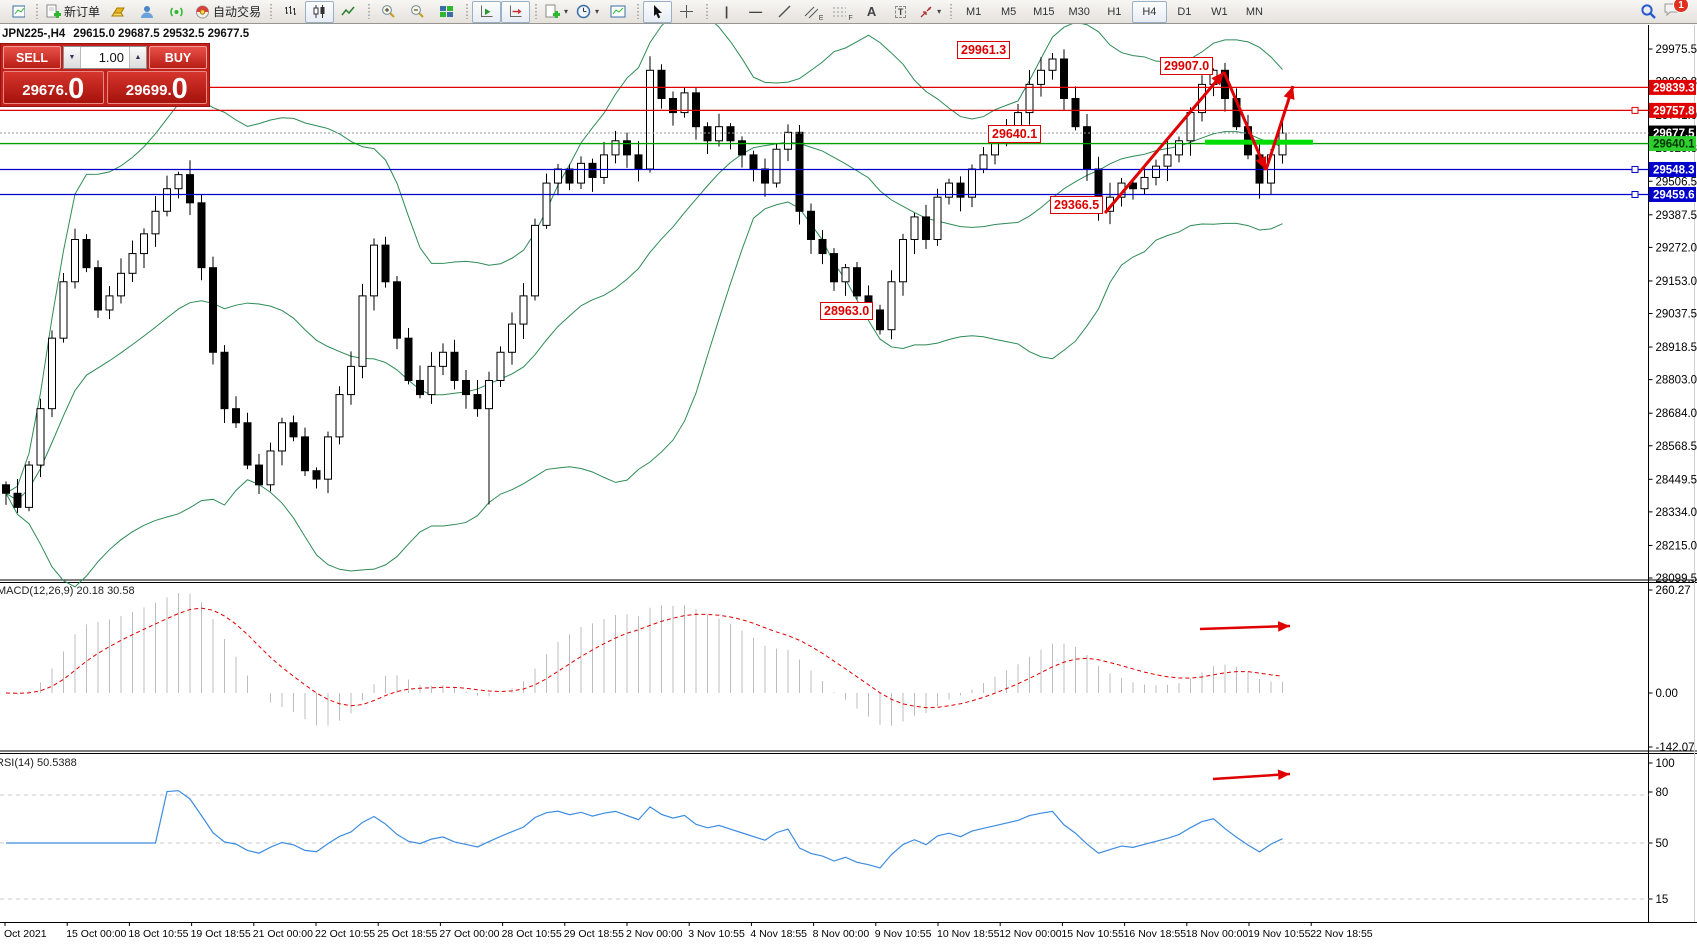 This screenshot has width=1697, height=947. Describe the element at coordinates (34, 34) in the screenshot. I see `symbol-name: JPN225-,H4` at that location.